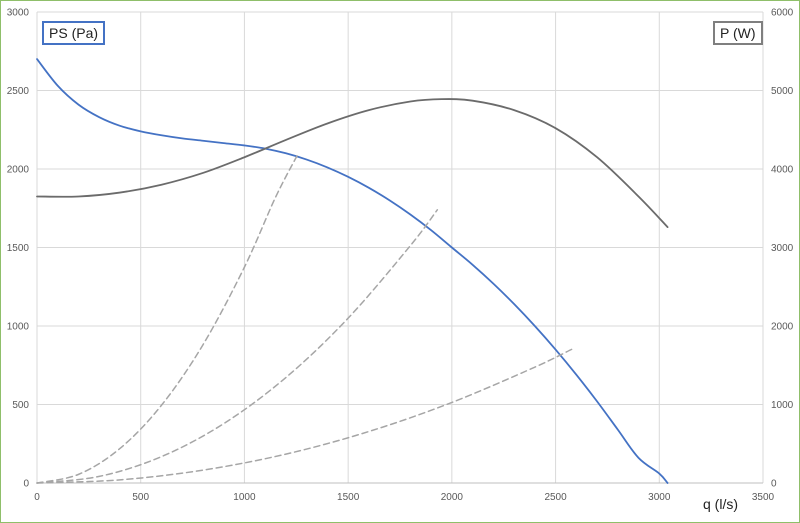 This screenshot has width=800, height=523. Describe the element at coordinates (782, 13) in the screenshot. I see `right-tick-label: 6000` at that location.